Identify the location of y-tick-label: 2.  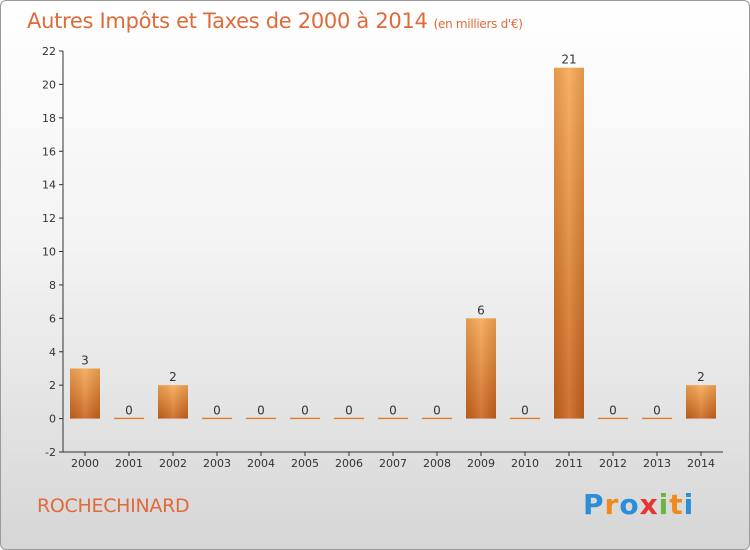
(52, 385).